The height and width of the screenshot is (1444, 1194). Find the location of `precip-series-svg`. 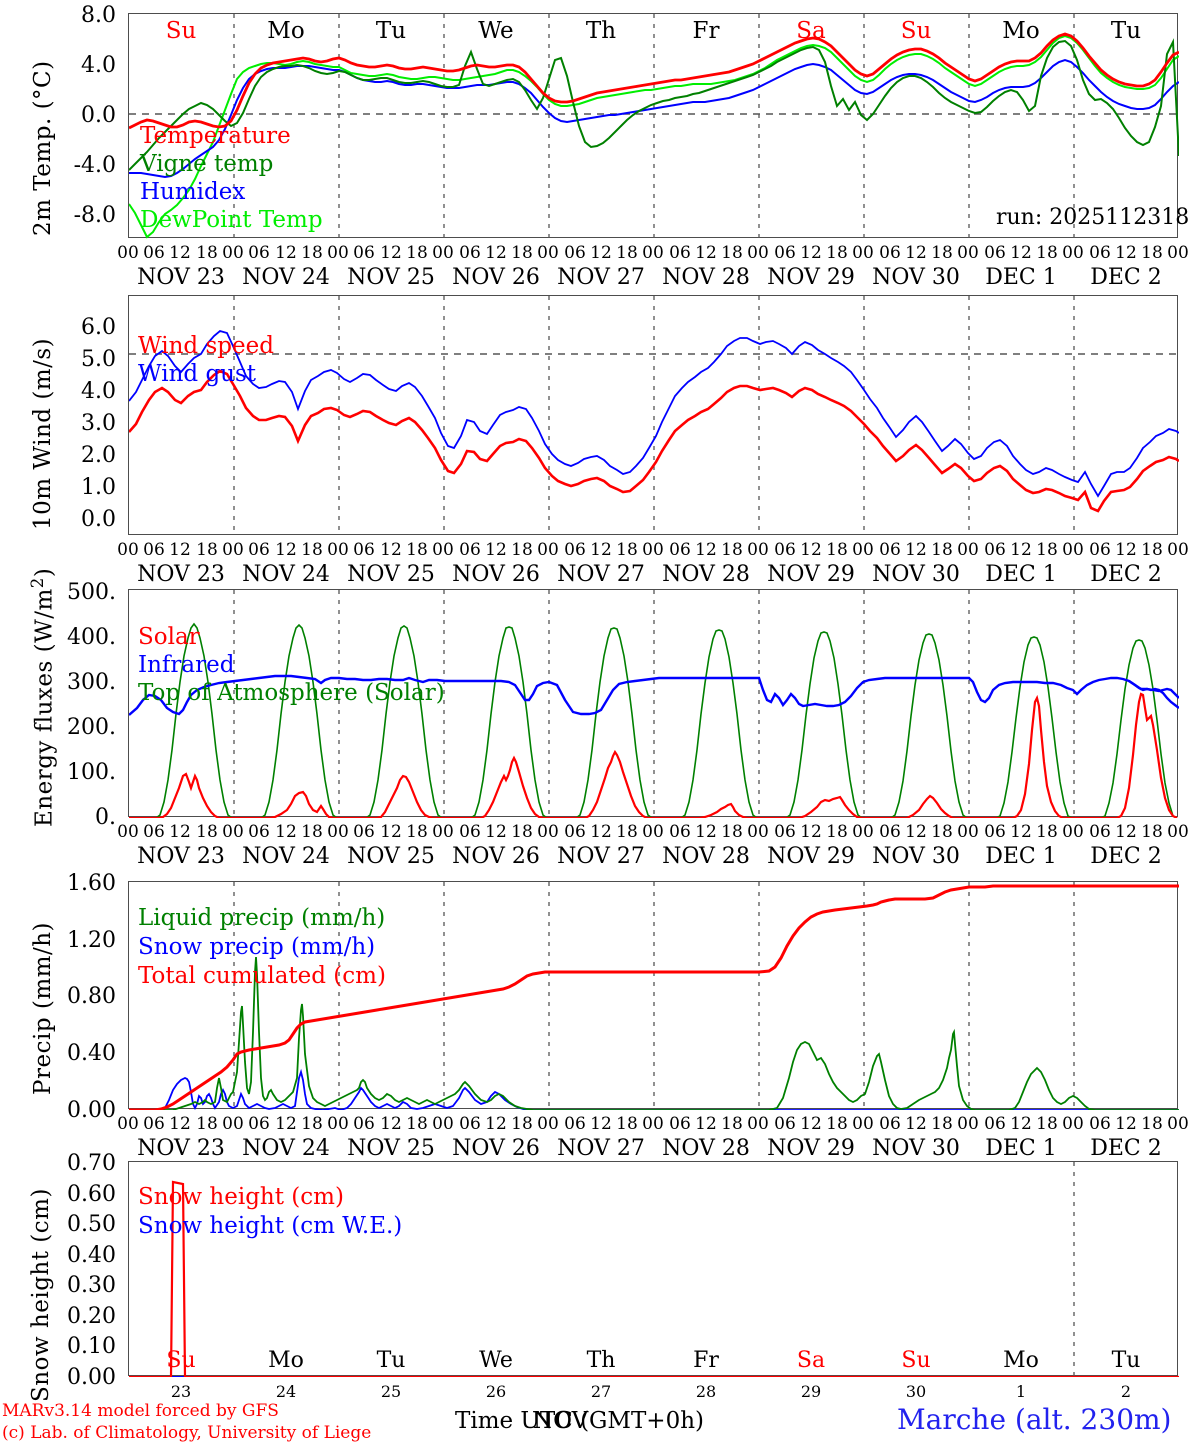

precip-series-svg is located at coordinates (654, 996).